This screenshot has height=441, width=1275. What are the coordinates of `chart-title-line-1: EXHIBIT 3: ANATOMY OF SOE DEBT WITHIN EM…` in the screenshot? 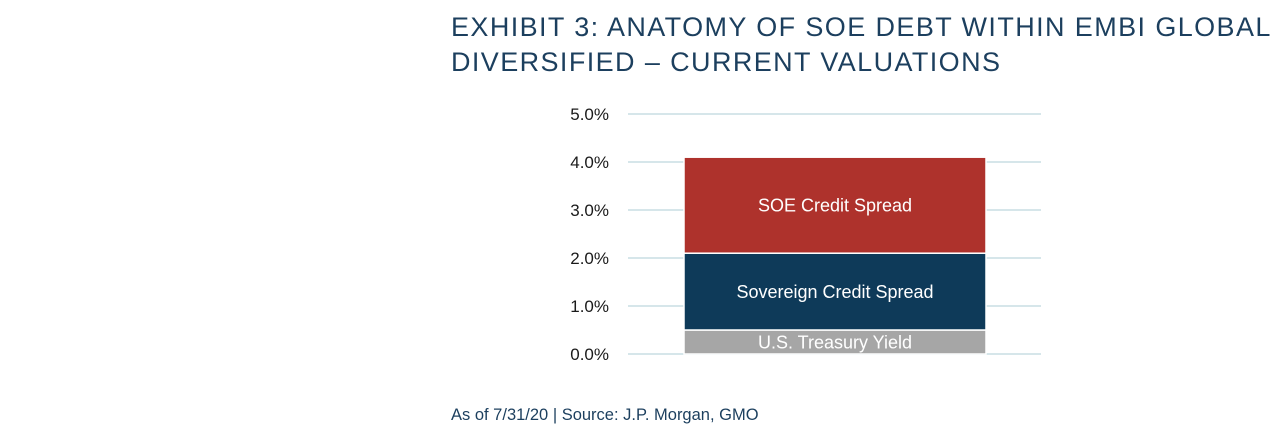 It's located at (861, 27).